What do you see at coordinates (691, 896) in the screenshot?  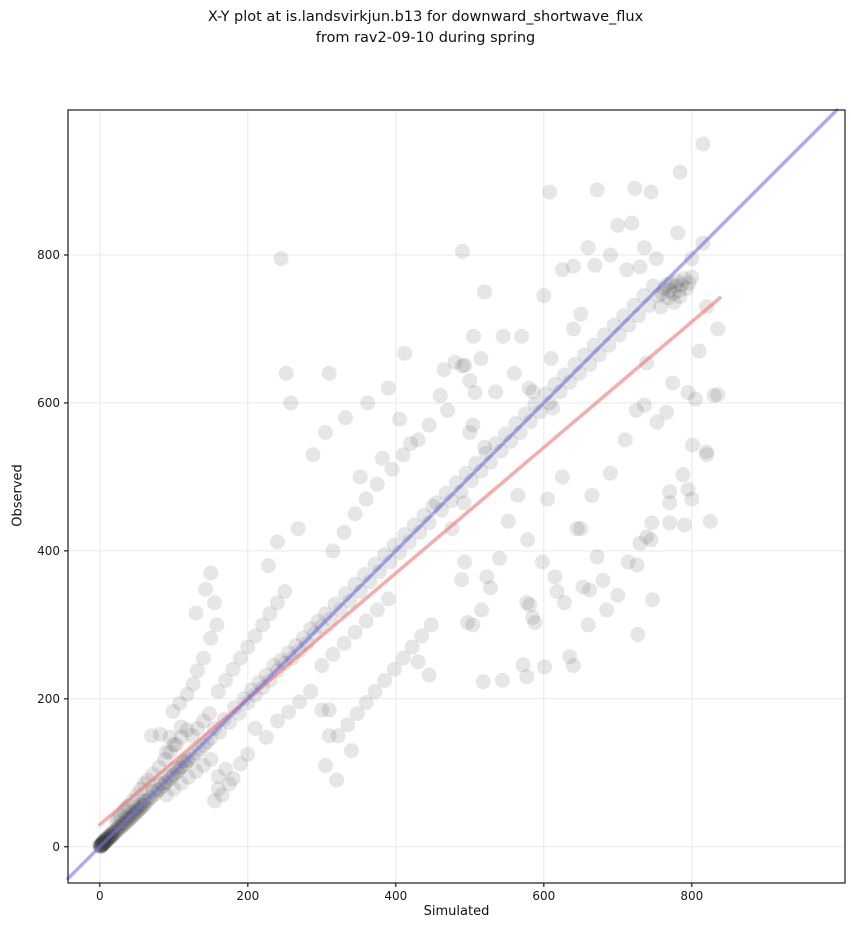 I see `x-tick-label: 800` at bounding box center [691, 896].